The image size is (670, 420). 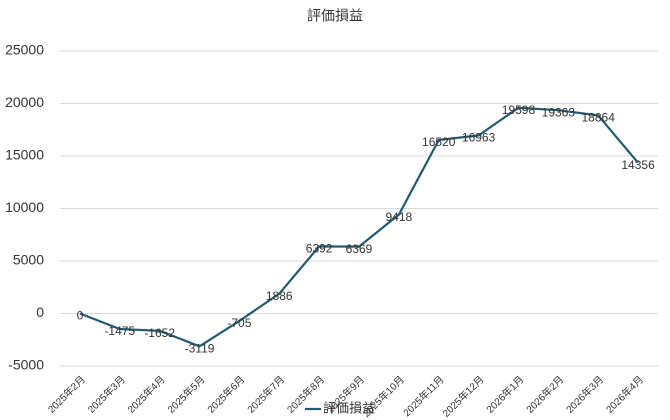 What do you see at coordinates (479, 138) in the screenshot?
I see `data-label: 16963` at bounding box center [479, 138].